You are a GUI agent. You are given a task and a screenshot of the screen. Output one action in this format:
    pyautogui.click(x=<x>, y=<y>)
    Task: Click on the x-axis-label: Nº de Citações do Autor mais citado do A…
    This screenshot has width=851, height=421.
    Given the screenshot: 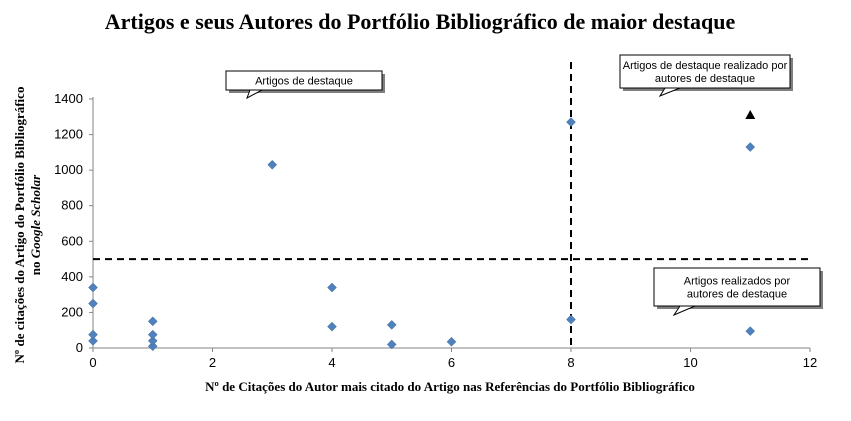 What is the action you would take?
    pyautogui.click(x=450, y=386)
    